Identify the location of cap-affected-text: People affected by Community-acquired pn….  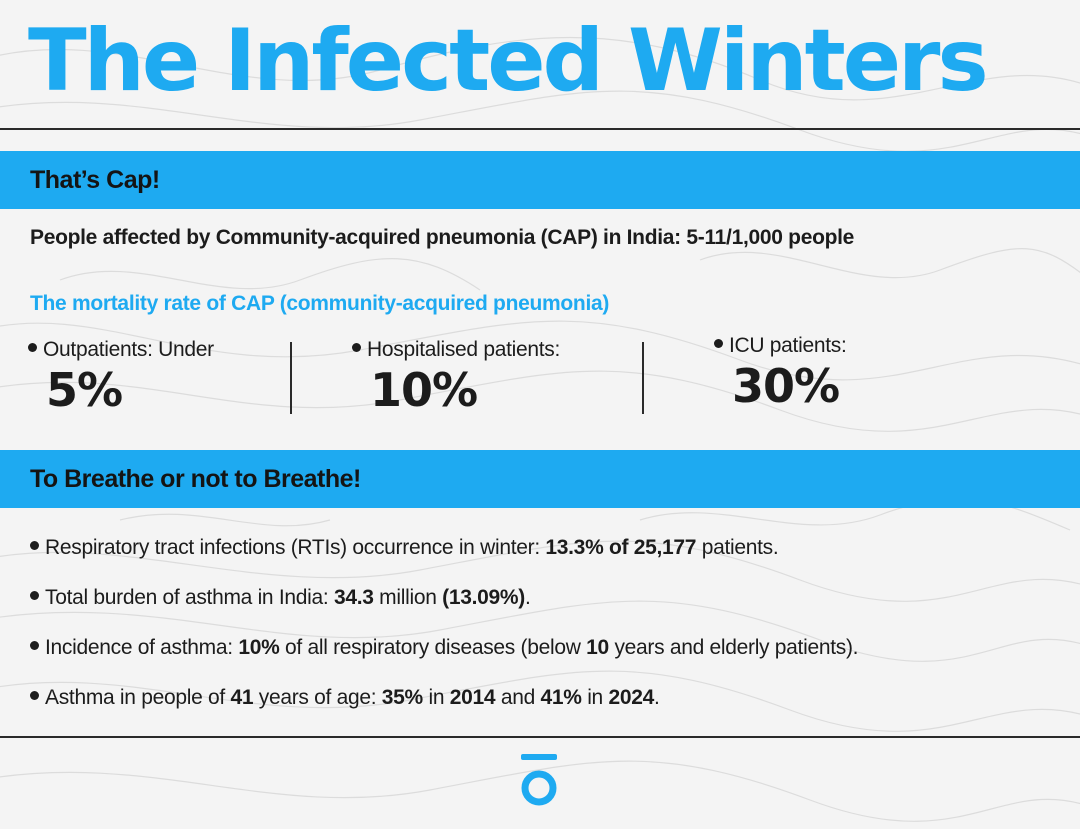
(442, 237).